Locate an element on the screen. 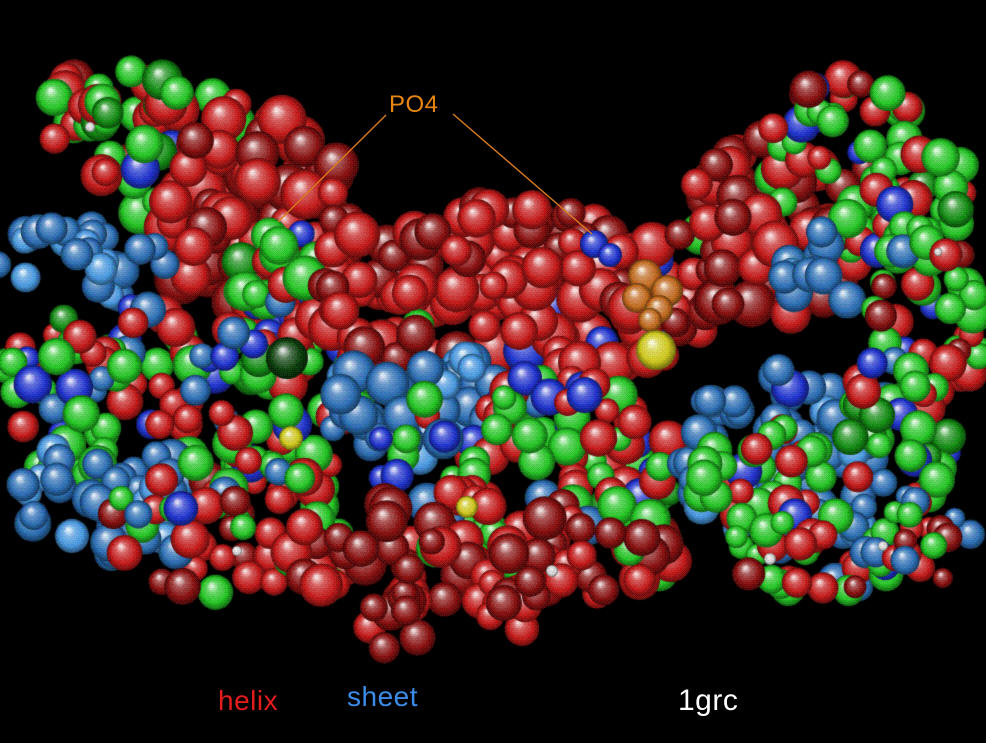 Image resolution: width=986 pixels, height=743 pixels. legend-structure-id-label: 1grc is located at coordinates (708, 700).